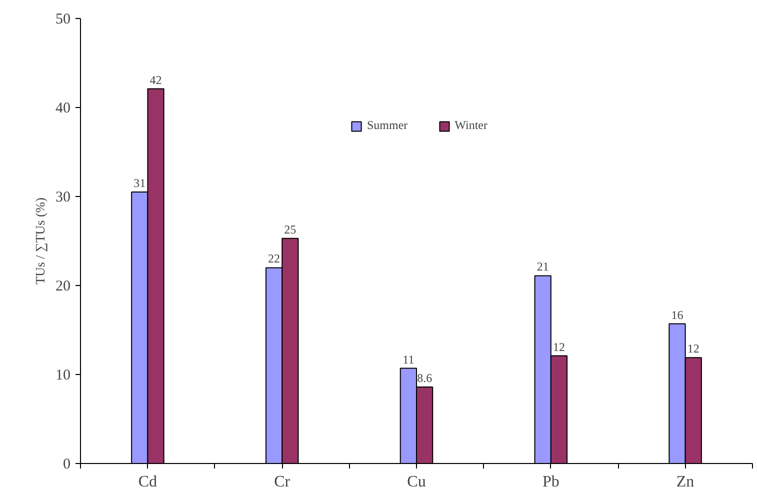 This screenshot has height=501, width=757. I want to click on x-tick-label: Pb, so click(551, 482).